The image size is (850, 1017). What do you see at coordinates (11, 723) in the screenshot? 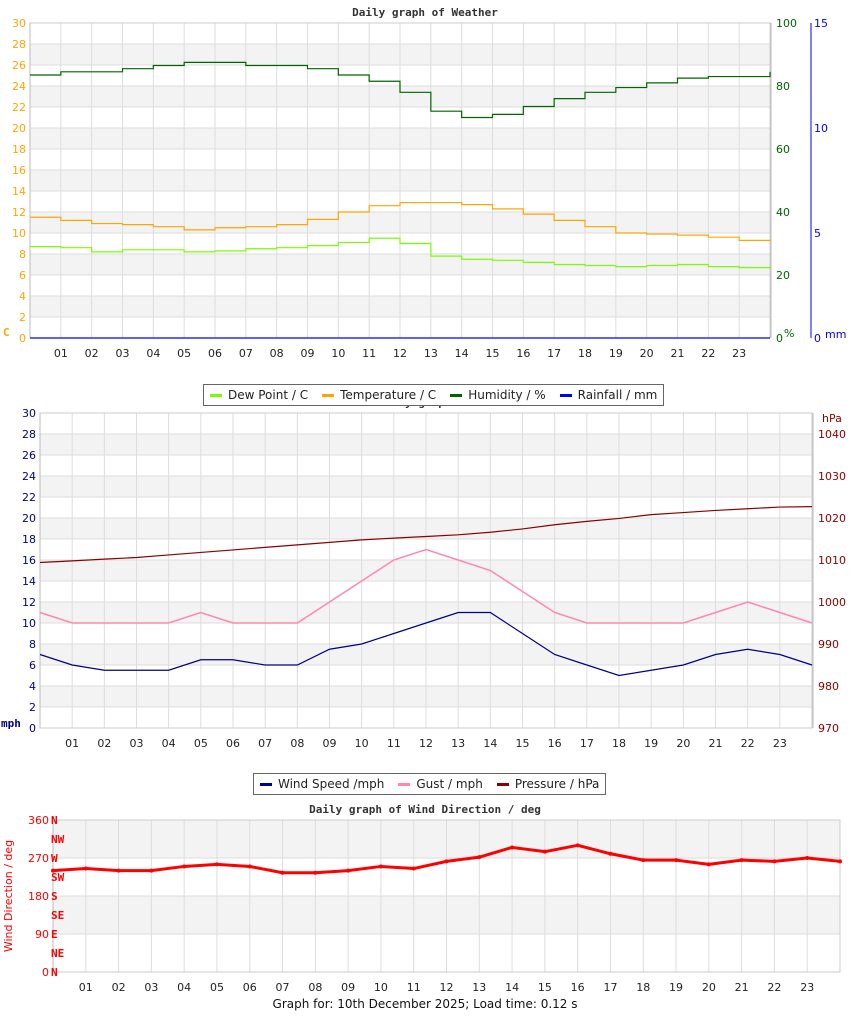
I see `y-axis-unit: mph` at bounding box center [11, 723].